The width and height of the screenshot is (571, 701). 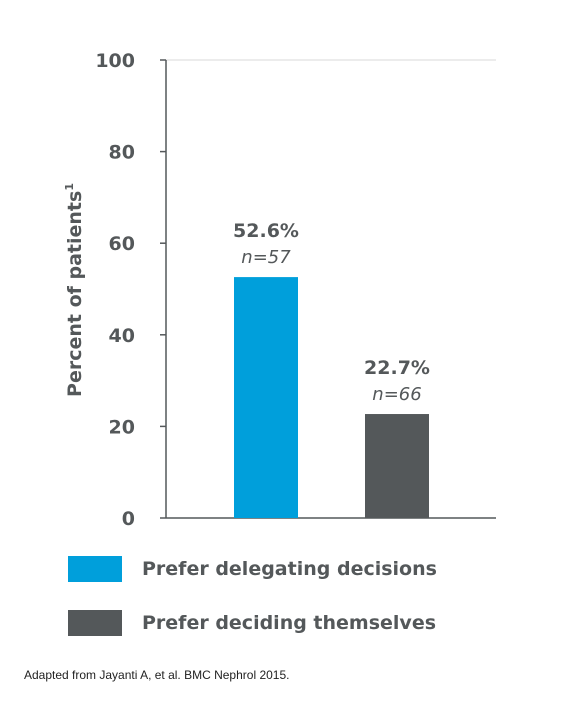 What do you see at coordinates (122, 153) in the screenshot?
I see `y-tick-label: 80` at bounding box center [122, 153].